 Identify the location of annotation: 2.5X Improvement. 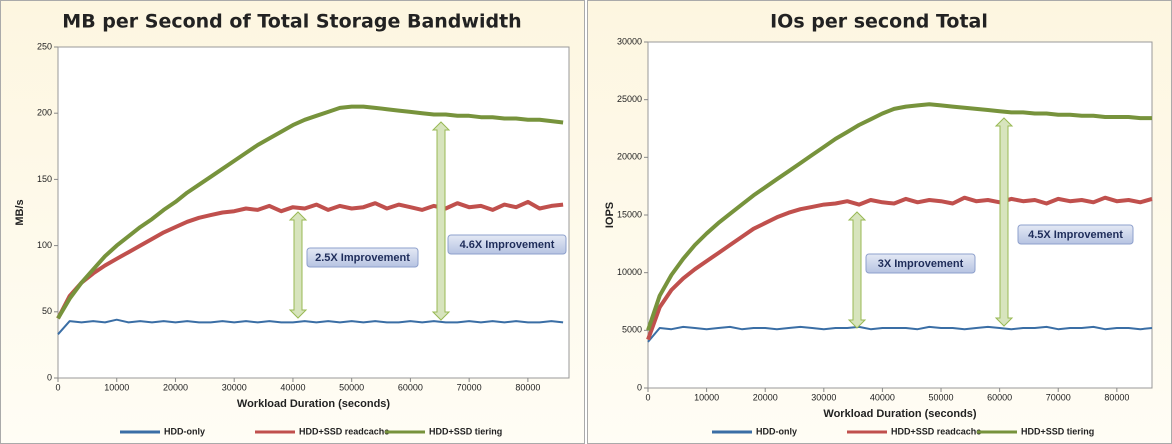
(362, 258).